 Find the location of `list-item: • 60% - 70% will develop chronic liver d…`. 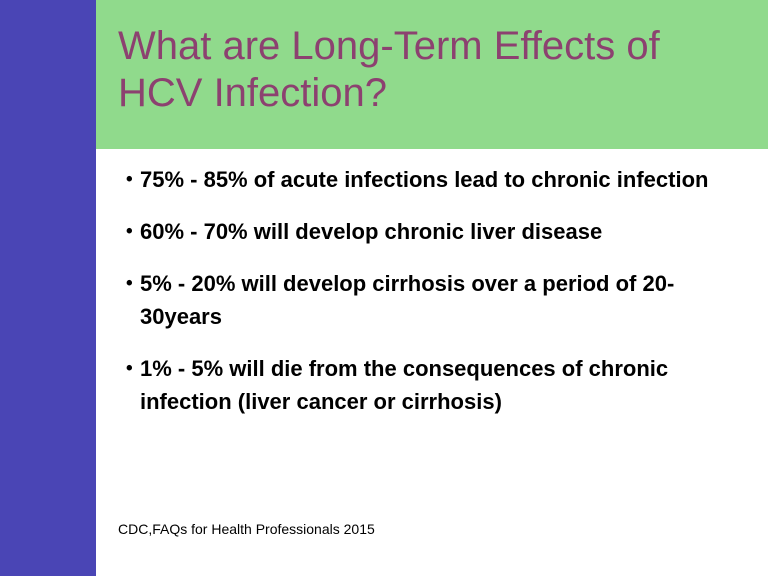

list-item: • 60% - 70% will develop chronic liver d… is located at coordinates (447, 231).